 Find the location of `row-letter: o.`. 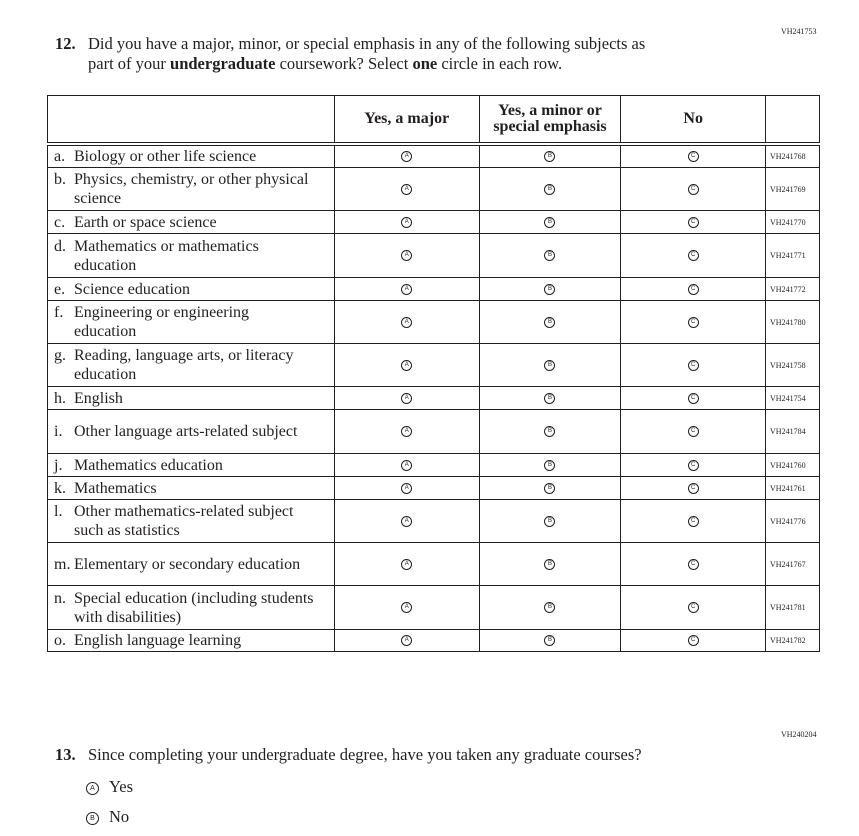

row-letter: o. is located at coordinates (60, 640).